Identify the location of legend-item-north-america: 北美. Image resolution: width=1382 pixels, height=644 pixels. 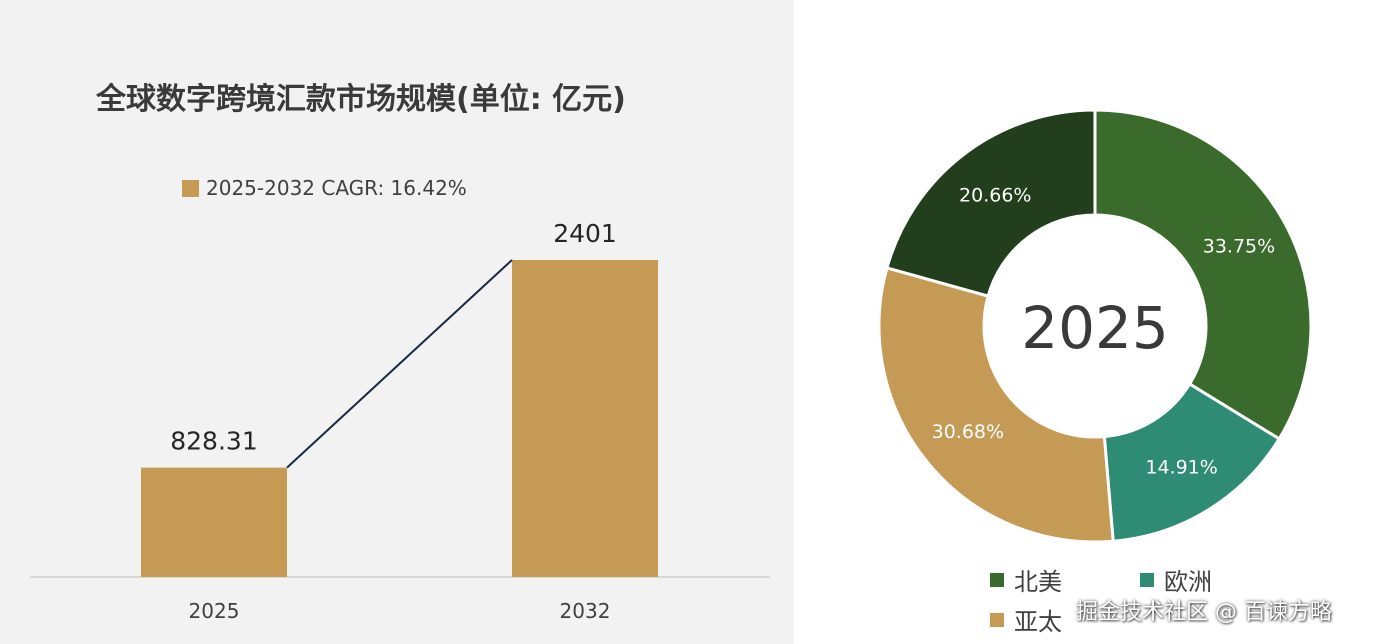
(1026, 579).